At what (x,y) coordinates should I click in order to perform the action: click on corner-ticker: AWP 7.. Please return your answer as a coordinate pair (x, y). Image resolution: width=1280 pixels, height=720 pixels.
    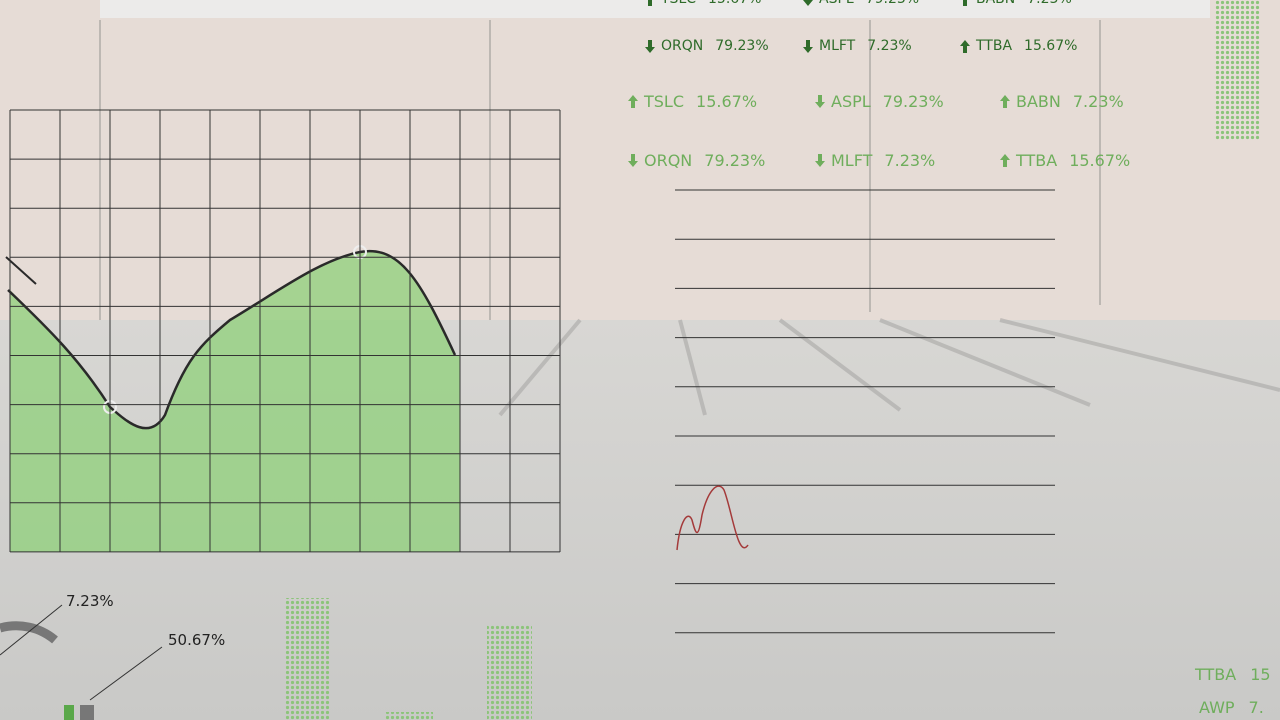
    Looking at the image, I should click on (1231, 707).